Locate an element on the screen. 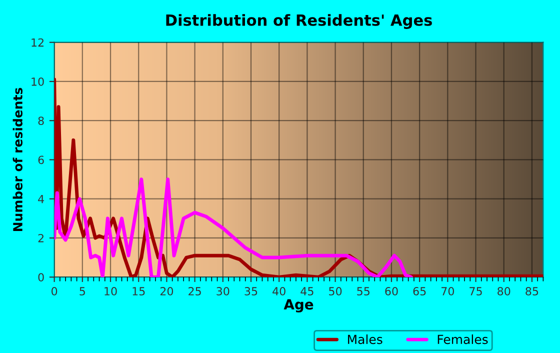 The height and width of the screenshot is (353, 560). x-tick-label: 40 is located at coordinates (279, 291).